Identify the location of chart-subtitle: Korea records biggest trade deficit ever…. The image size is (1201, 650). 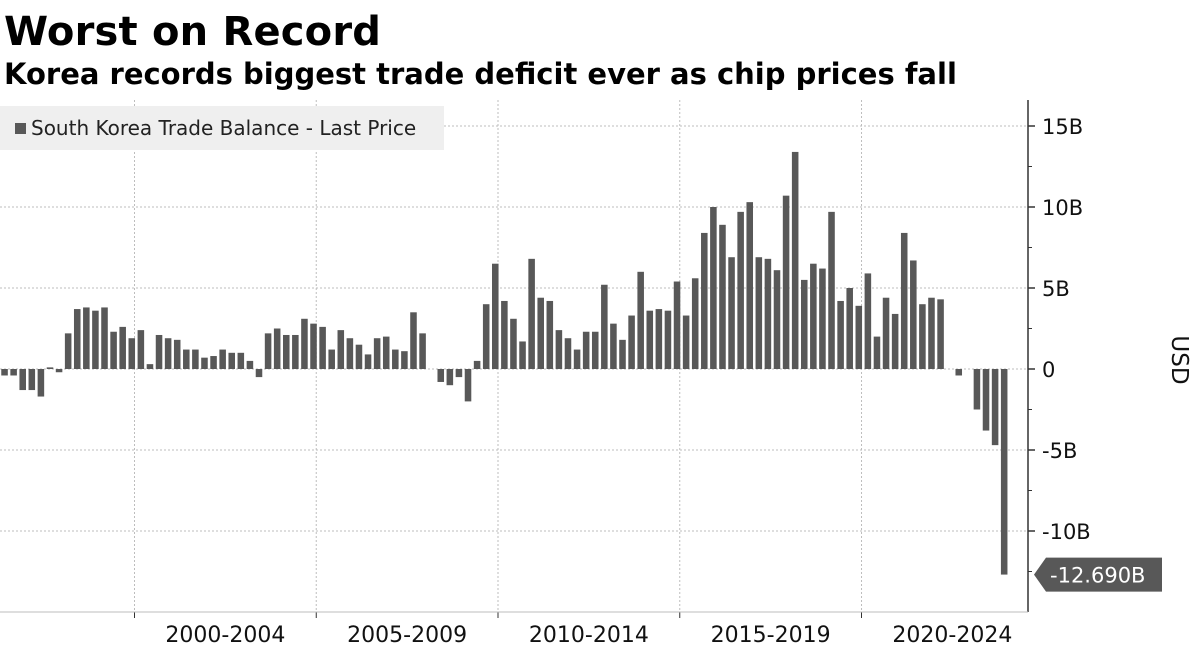
(480, 74).